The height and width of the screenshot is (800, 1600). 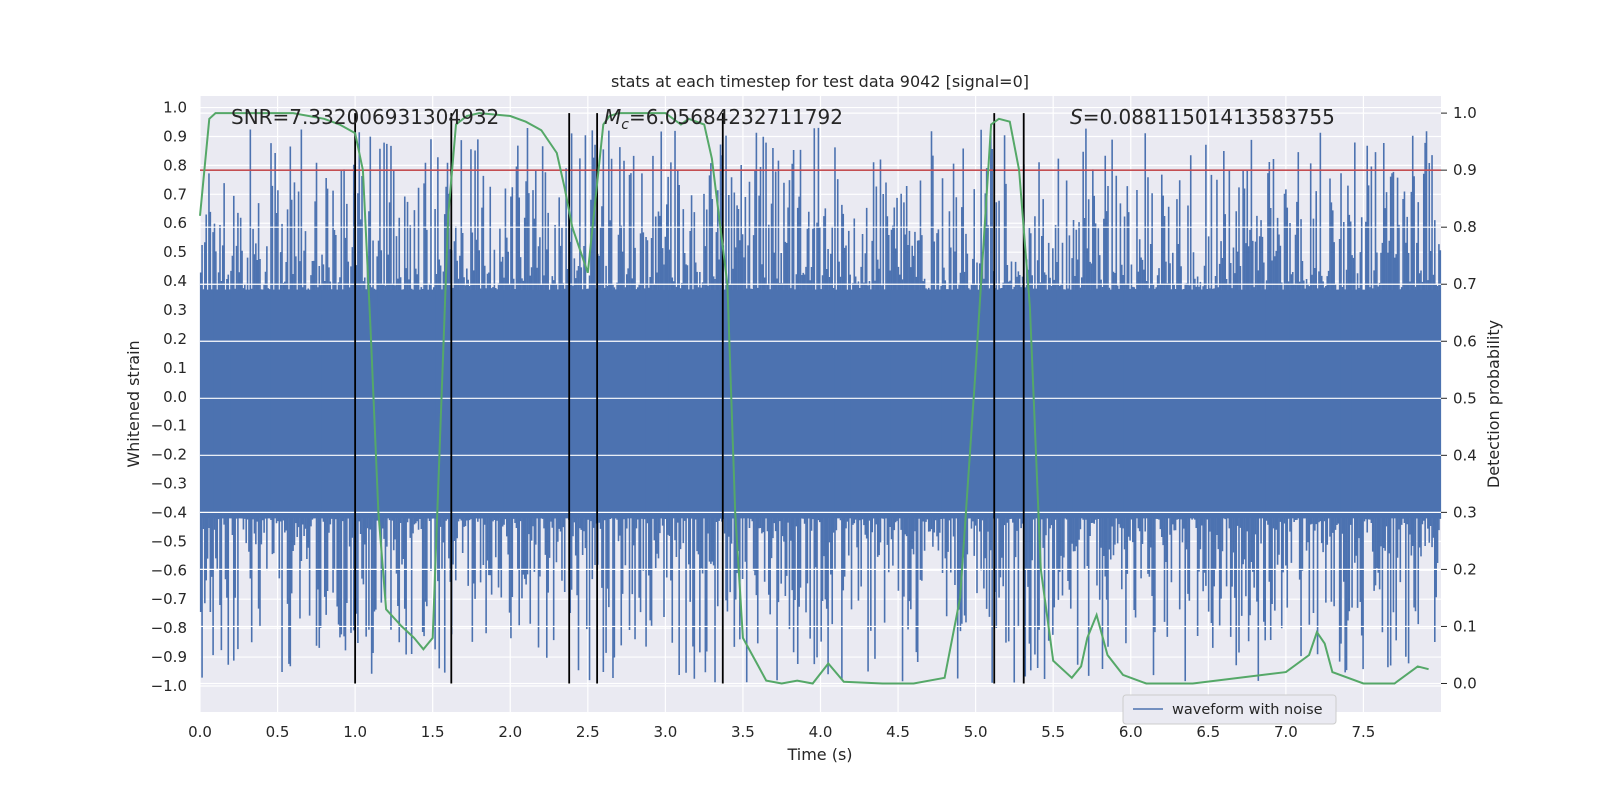 What do you see at coordinates (1465, 683) in the screenshot?
I see `y-right-tick-label: 0.0` at bounding box center [1465, 683].